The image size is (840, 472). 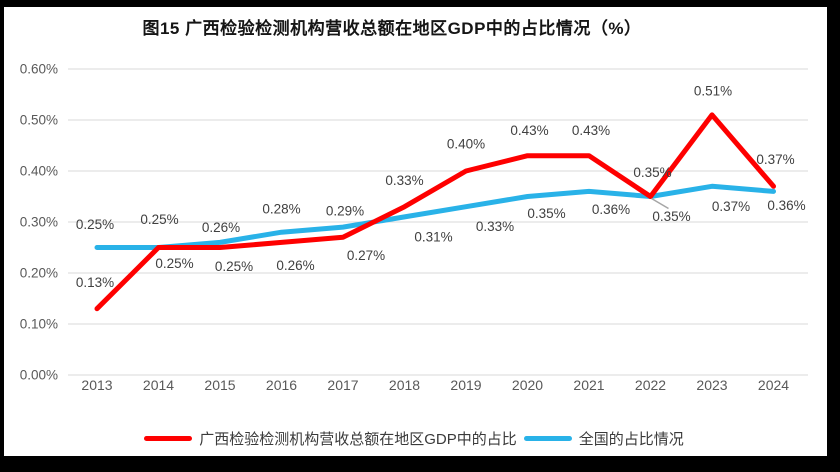 What do you see at coordinates (392, 28) in the screenshot?
I see `chart-title: 图15 广西检验检测机构营收总额在地区GDP中的占比情况（%）` at bounding box center [392, 28].